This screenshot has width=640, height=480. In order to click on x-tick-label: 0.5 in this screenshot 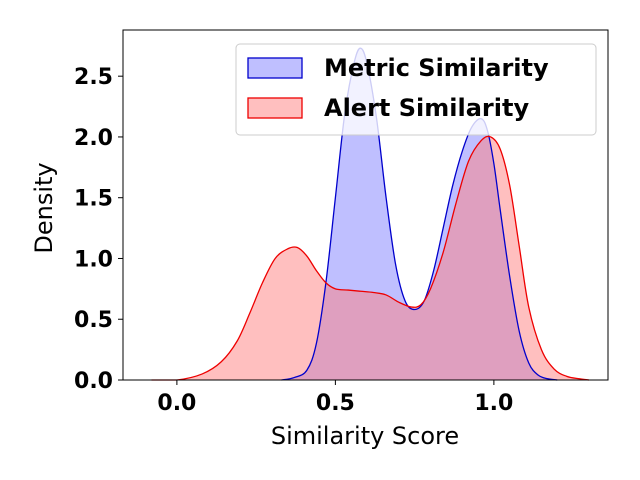, I will do `click(335, 403)`.